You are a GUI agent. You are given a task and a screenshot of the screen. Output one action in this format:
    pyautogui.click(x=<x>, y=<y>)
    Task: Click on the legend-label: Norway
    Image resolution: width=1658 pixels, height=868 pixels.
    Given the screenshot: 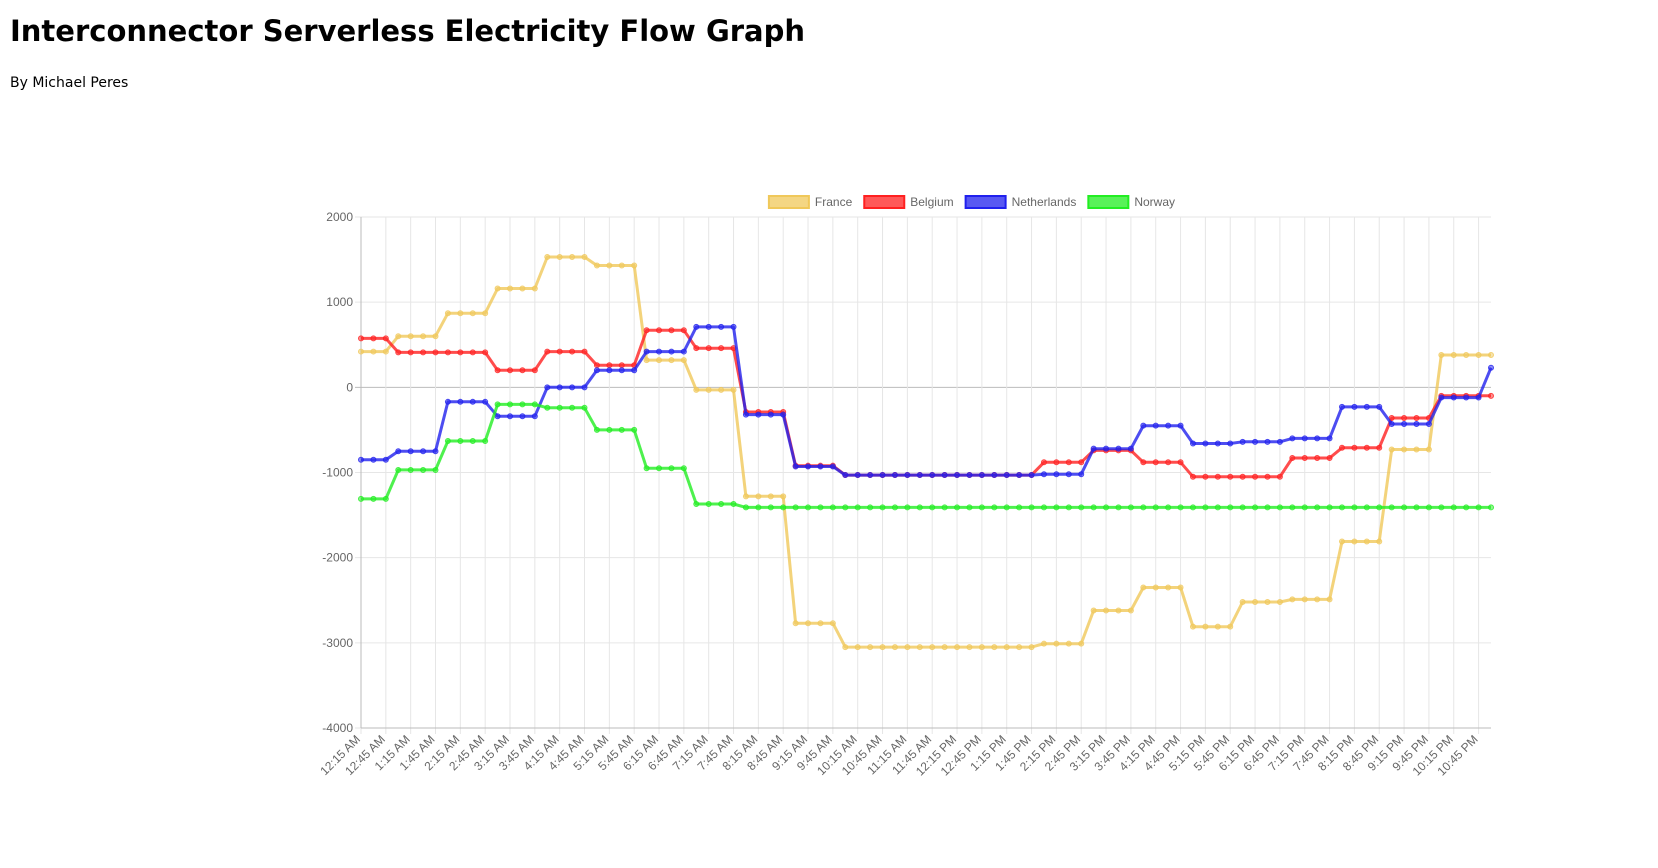 What is the action you would take?
    pyautogui.click(x=1154, y=202)
    